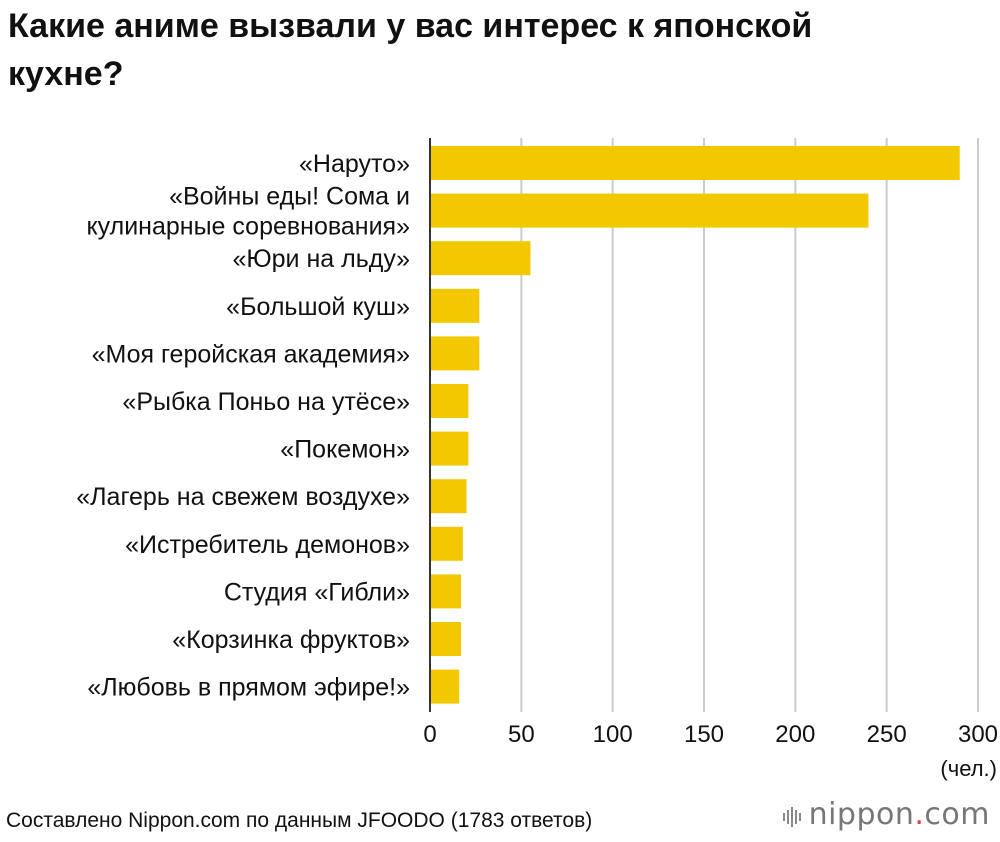 The height and width of the screenshot is (842, 1000). What do you see at coordinates (267, 545) in the screenshot?
I see `category-label: «Истребитель демонов»` at bounding box center [267, 545].